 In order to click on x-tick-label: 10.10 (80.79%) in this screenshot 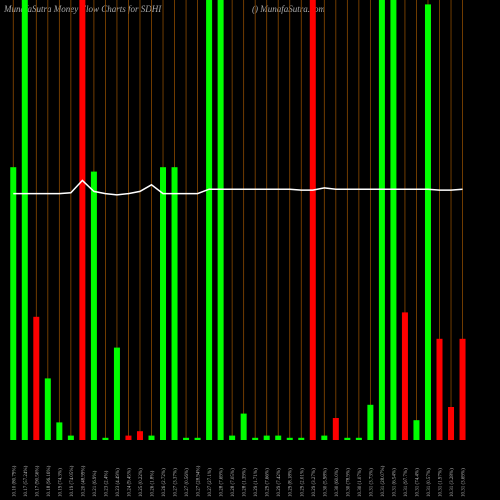, I will do `click(14, 481)`.